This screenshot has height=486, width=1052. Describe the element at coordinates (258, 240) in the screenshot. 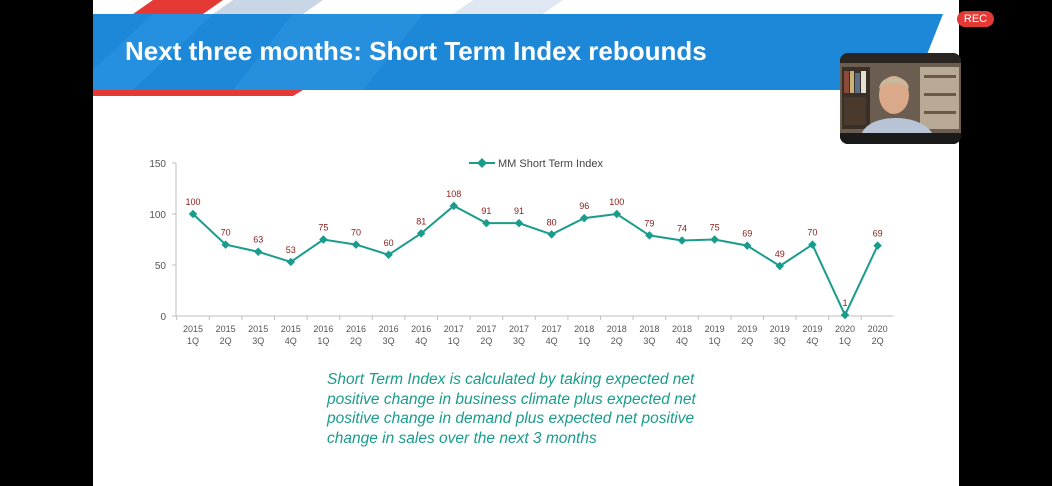

I see `data-label: 63` at that location.